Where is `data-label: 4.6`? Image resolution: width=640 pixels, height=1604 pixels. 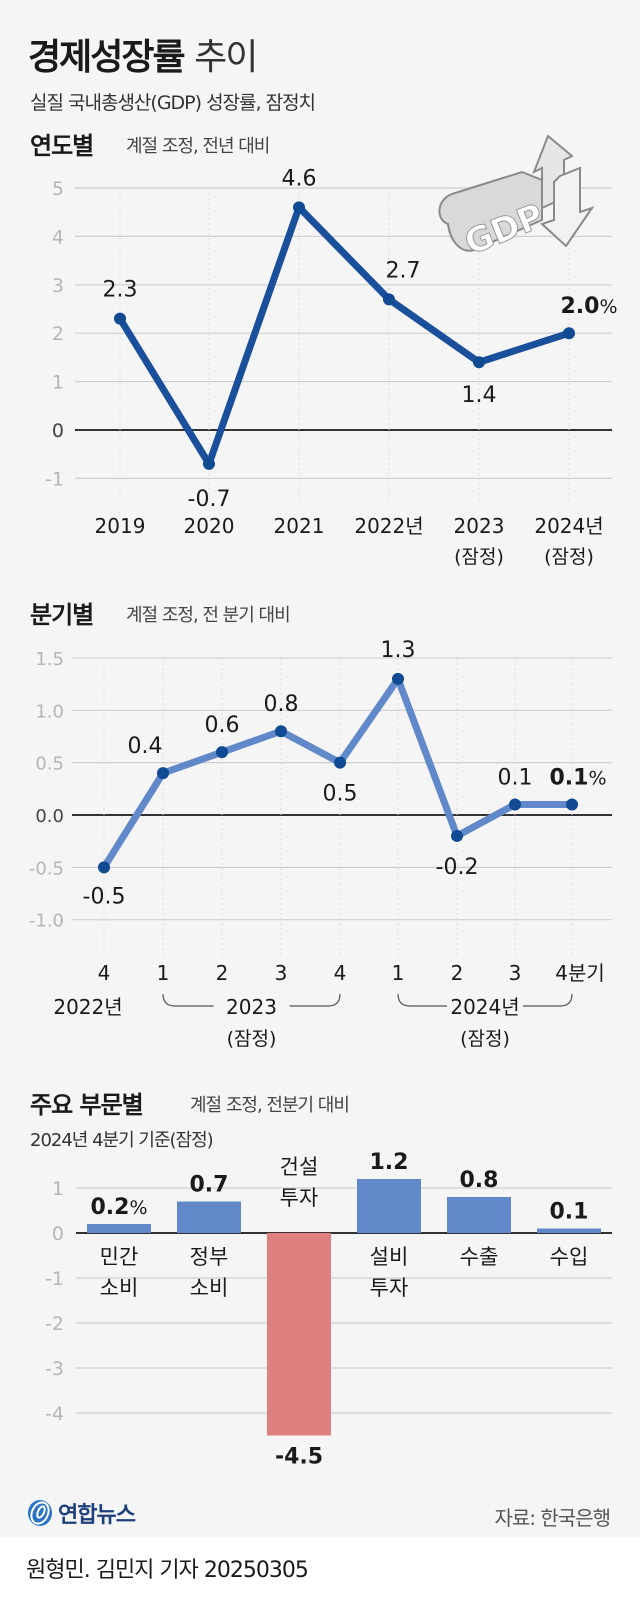
data-label: 4.6 is located at coordinates (299, 178).